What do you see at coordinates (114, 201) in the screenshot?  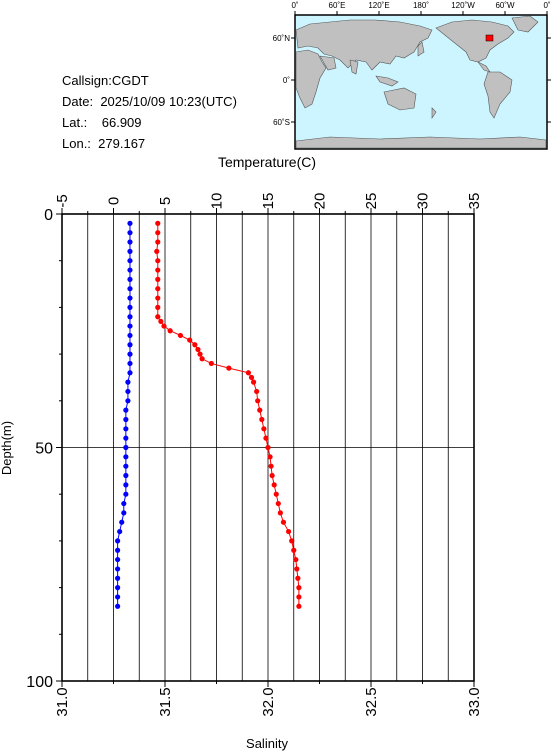 I see `top-tick-label: 0` at bounding box center [114, 201].